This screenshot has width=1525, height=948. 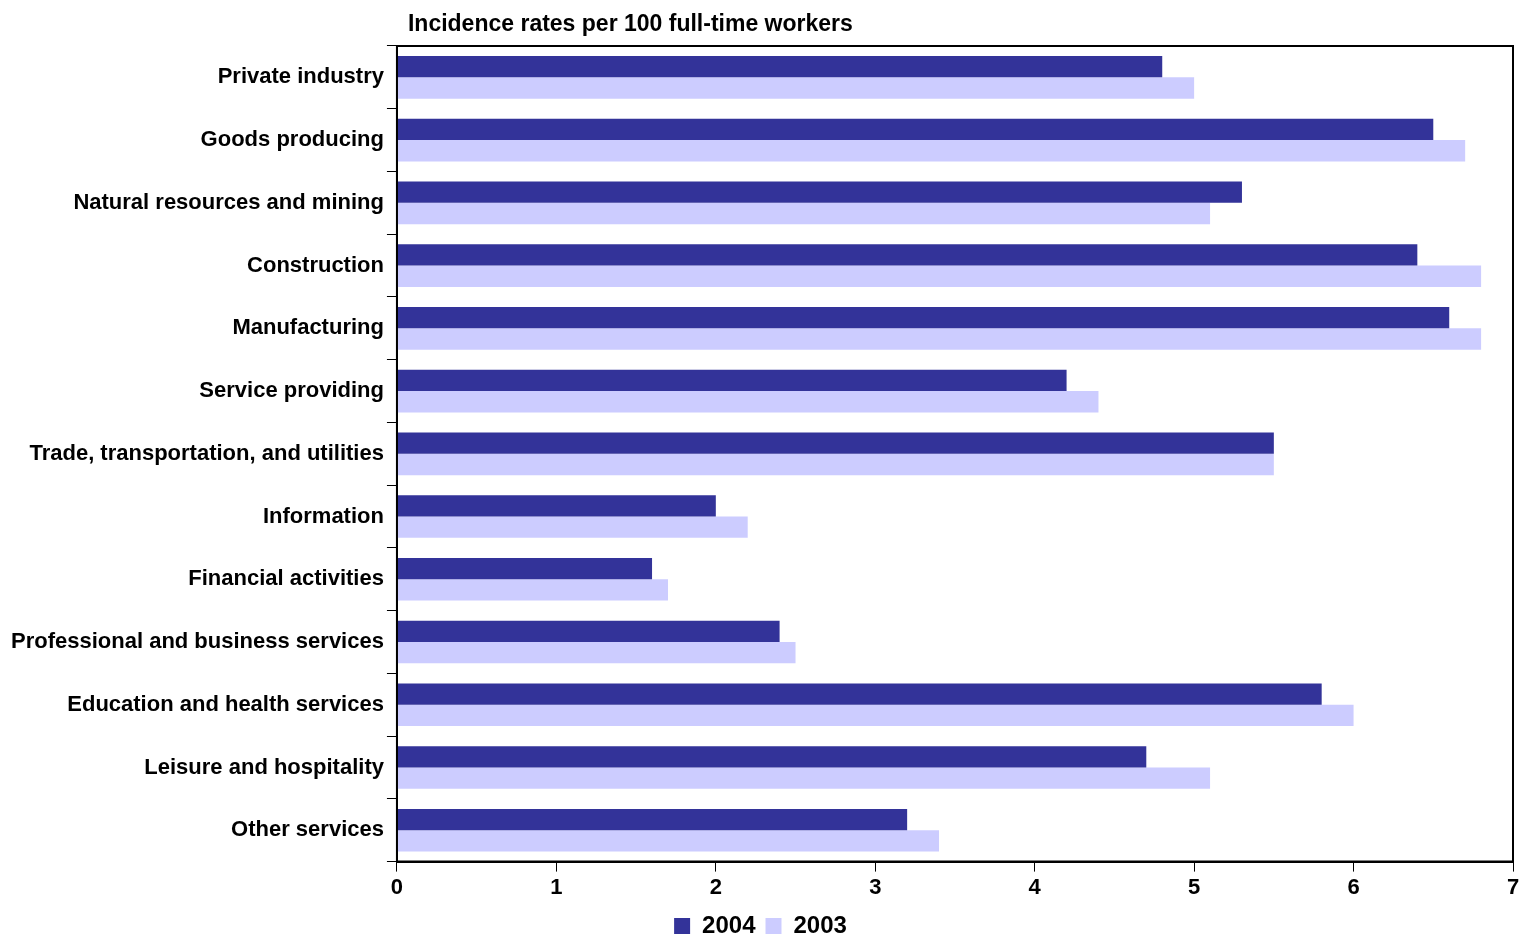 I want to click on legend-label: 2003, so click(x=820, y=924).